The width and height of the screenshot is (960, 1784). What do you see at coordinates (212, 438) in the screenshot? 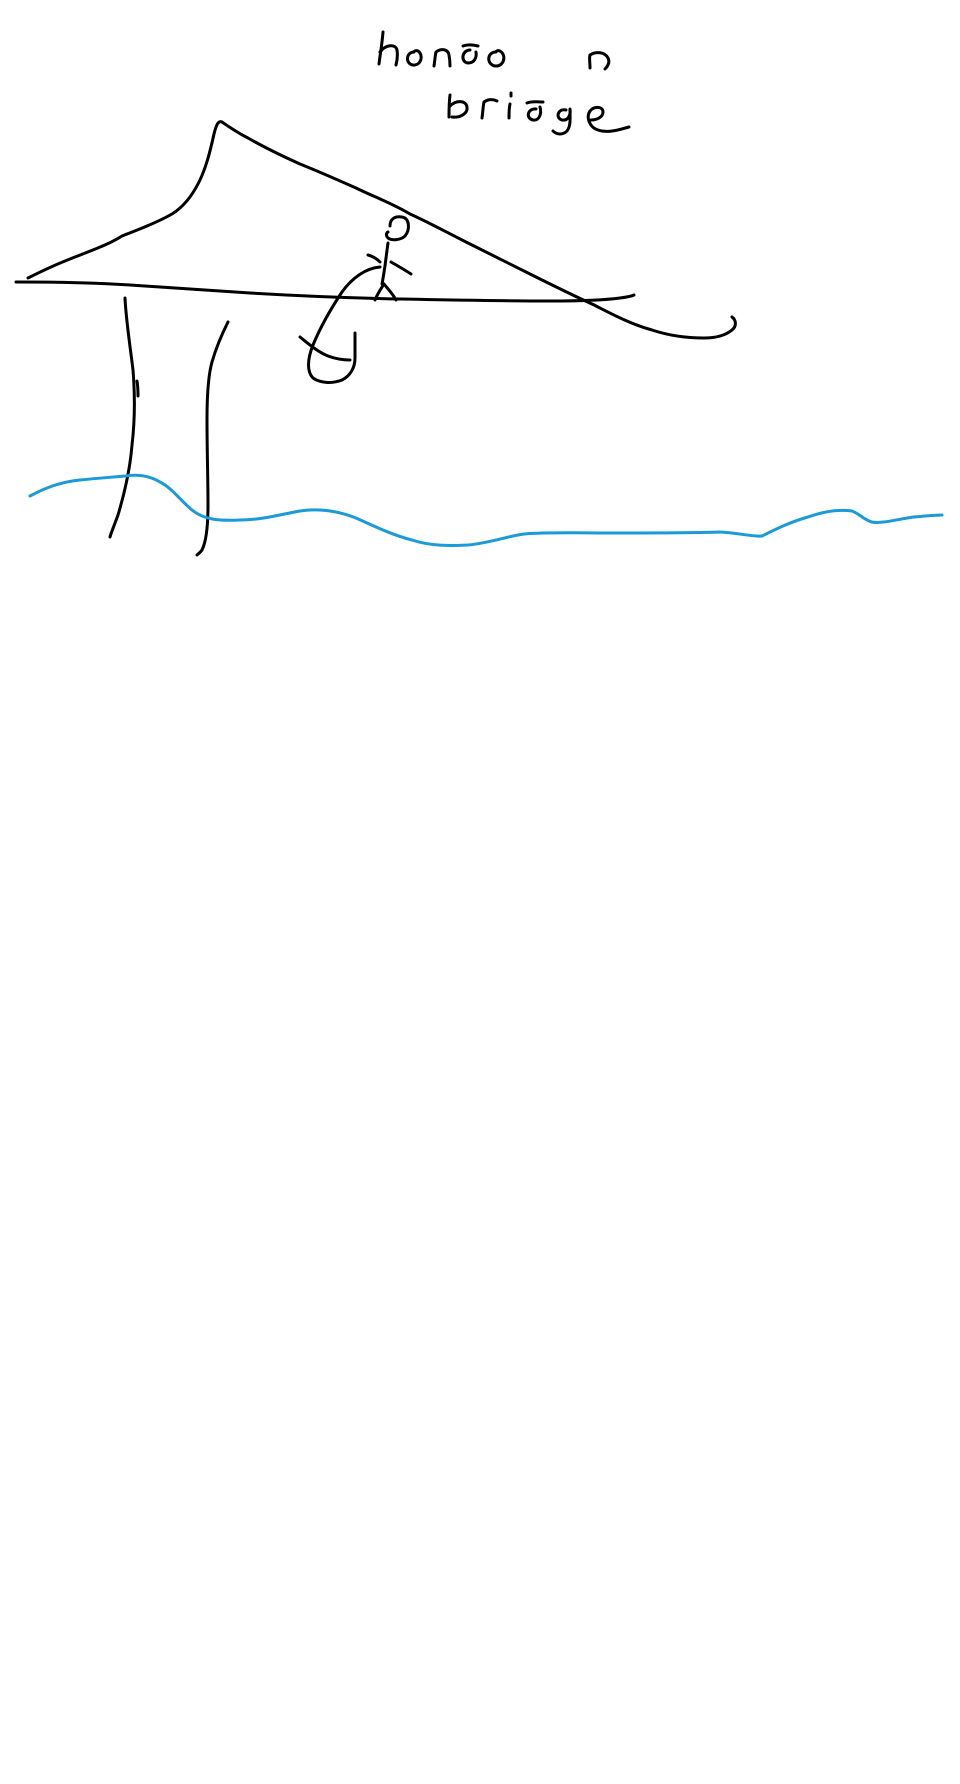
I see `bridge-pillar-right` at bounding box center [212, 438].